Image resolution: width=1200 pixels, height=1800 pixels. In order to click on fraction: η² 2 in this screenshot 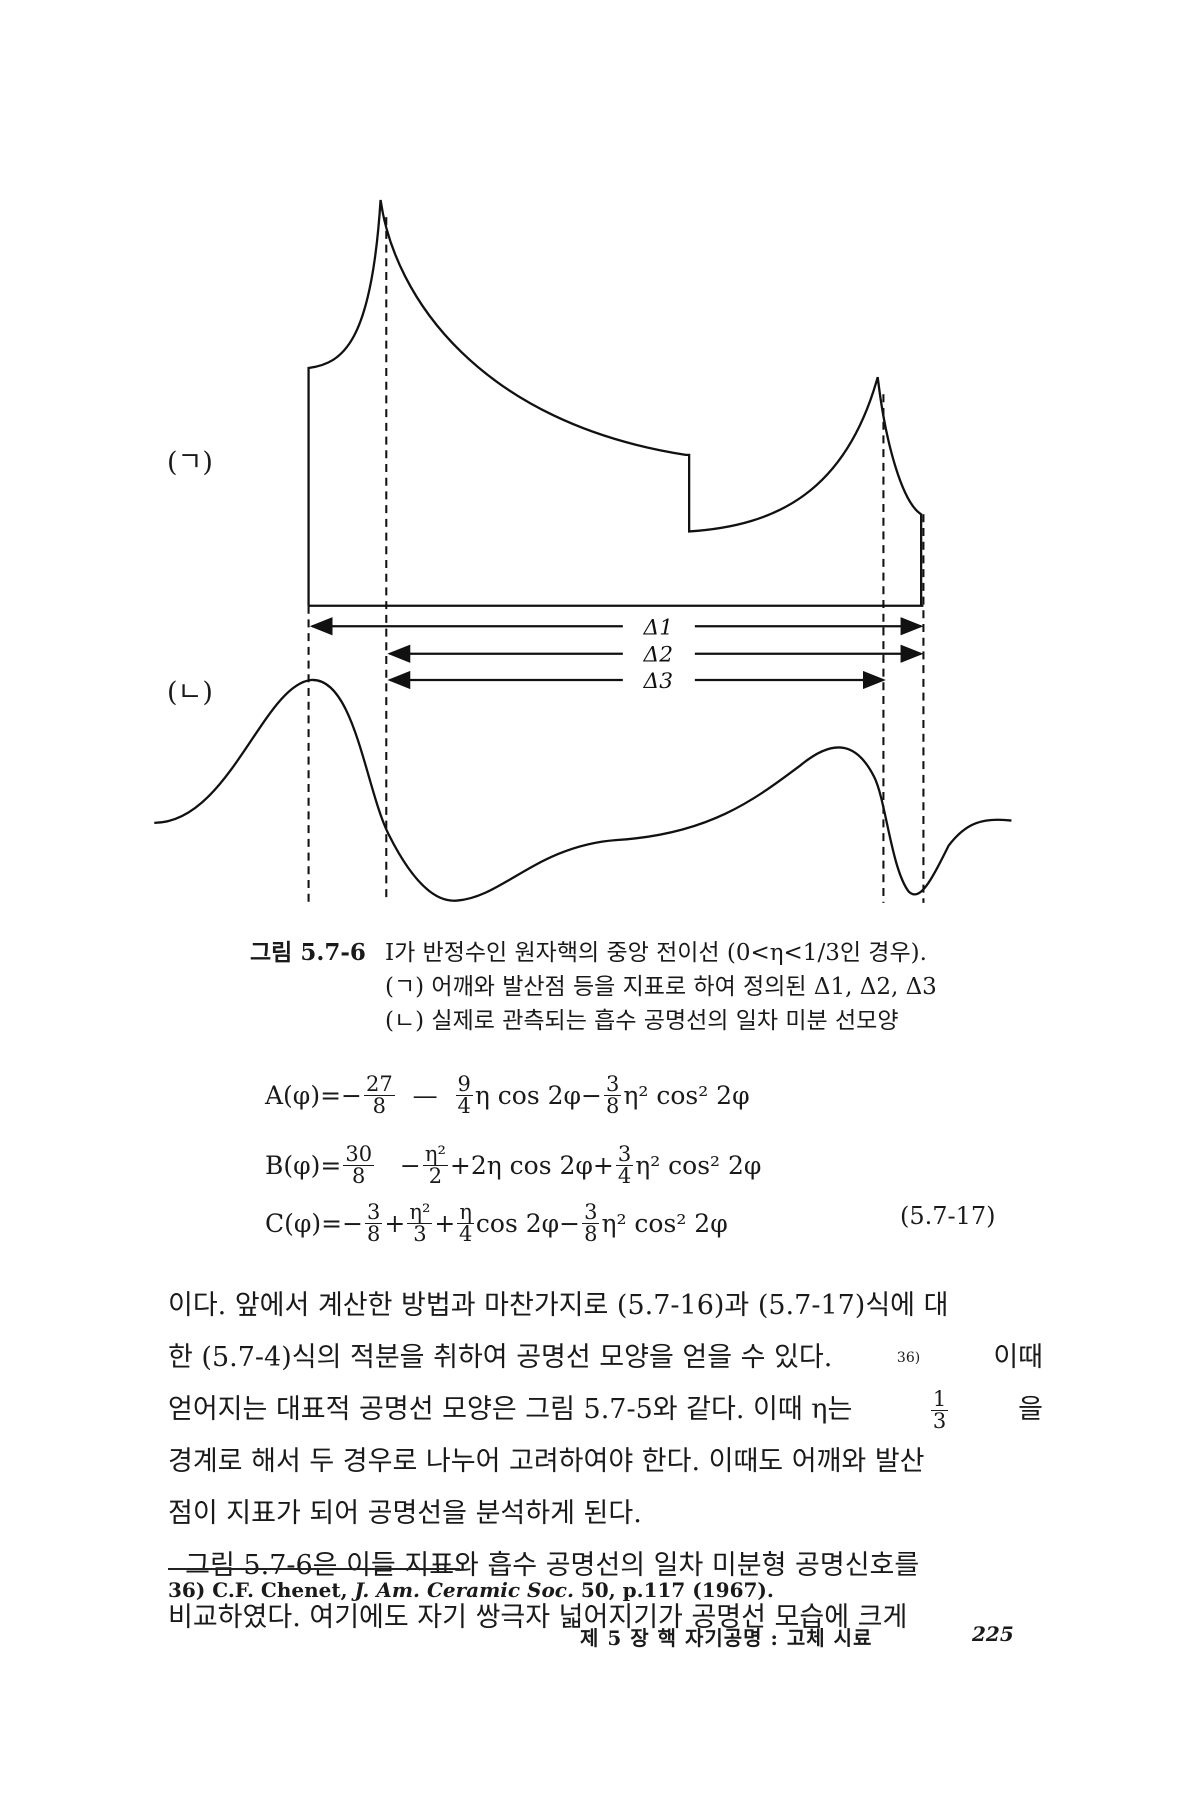, I will do `click(435, 1165)`.